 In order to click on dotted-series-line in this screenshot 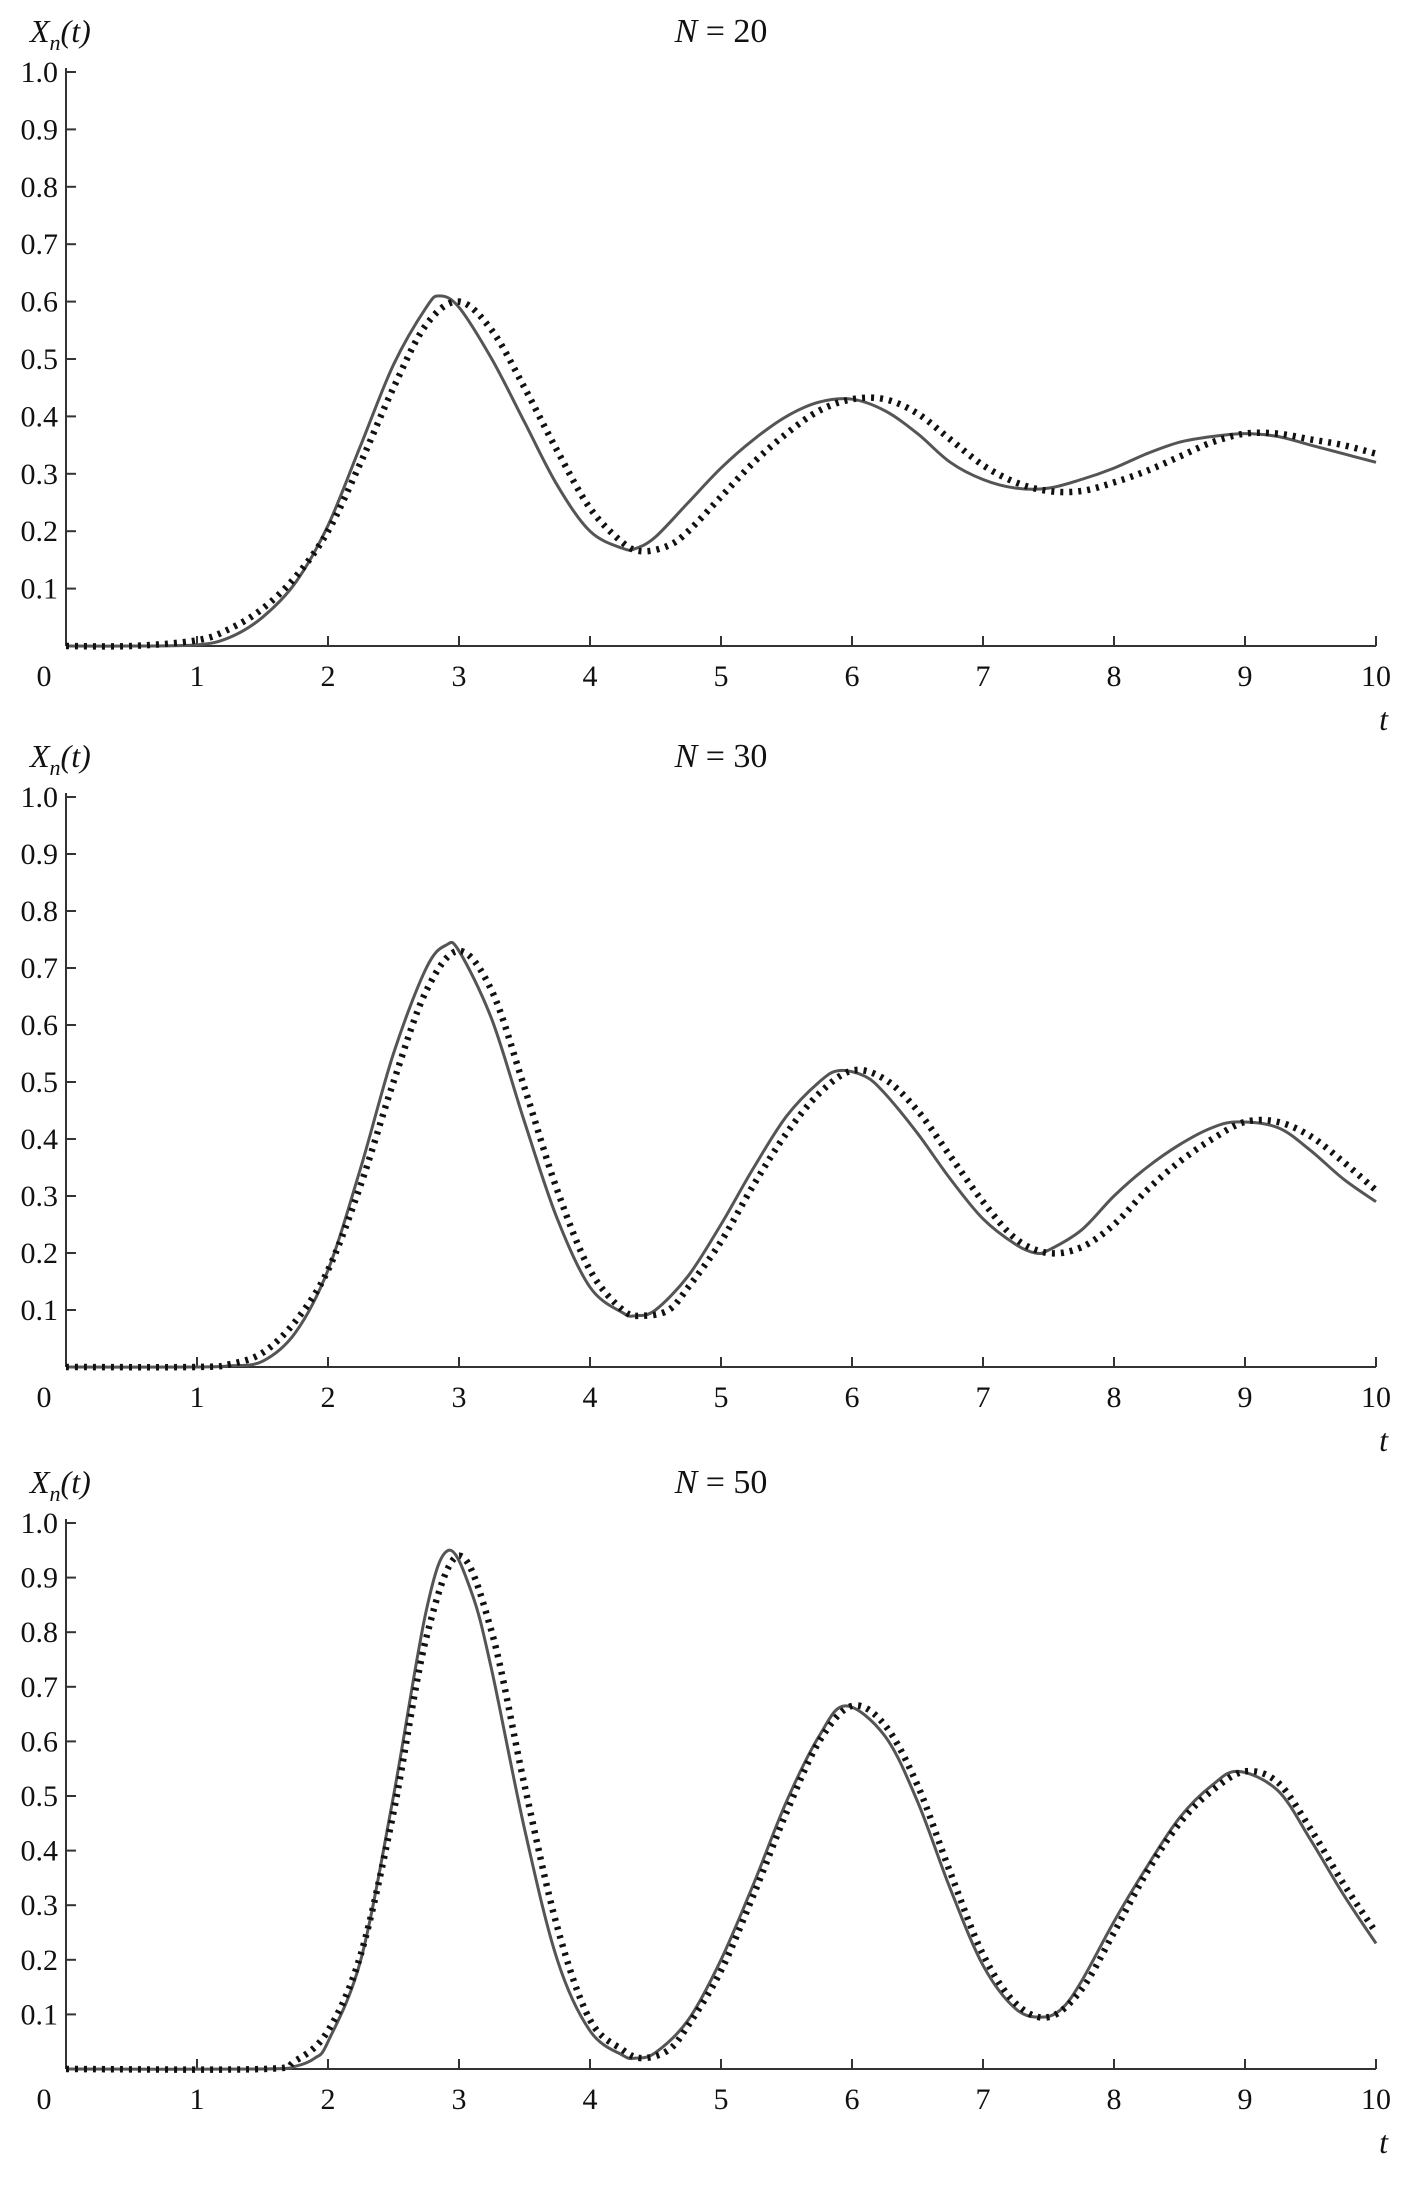, I will do `click(721, 474)`.